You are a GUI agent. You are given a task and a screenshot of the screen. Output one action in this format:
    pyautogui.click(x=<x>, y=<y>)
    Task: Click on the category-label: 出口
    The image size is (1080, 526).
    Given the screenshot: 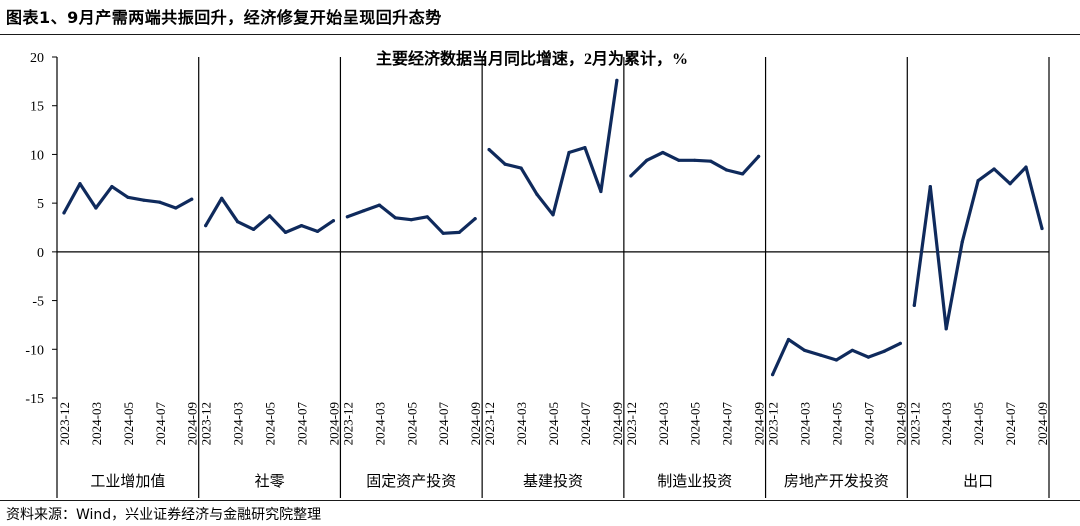 What is the action you would take?
    pyautogui.click(x=978, y=481)
    